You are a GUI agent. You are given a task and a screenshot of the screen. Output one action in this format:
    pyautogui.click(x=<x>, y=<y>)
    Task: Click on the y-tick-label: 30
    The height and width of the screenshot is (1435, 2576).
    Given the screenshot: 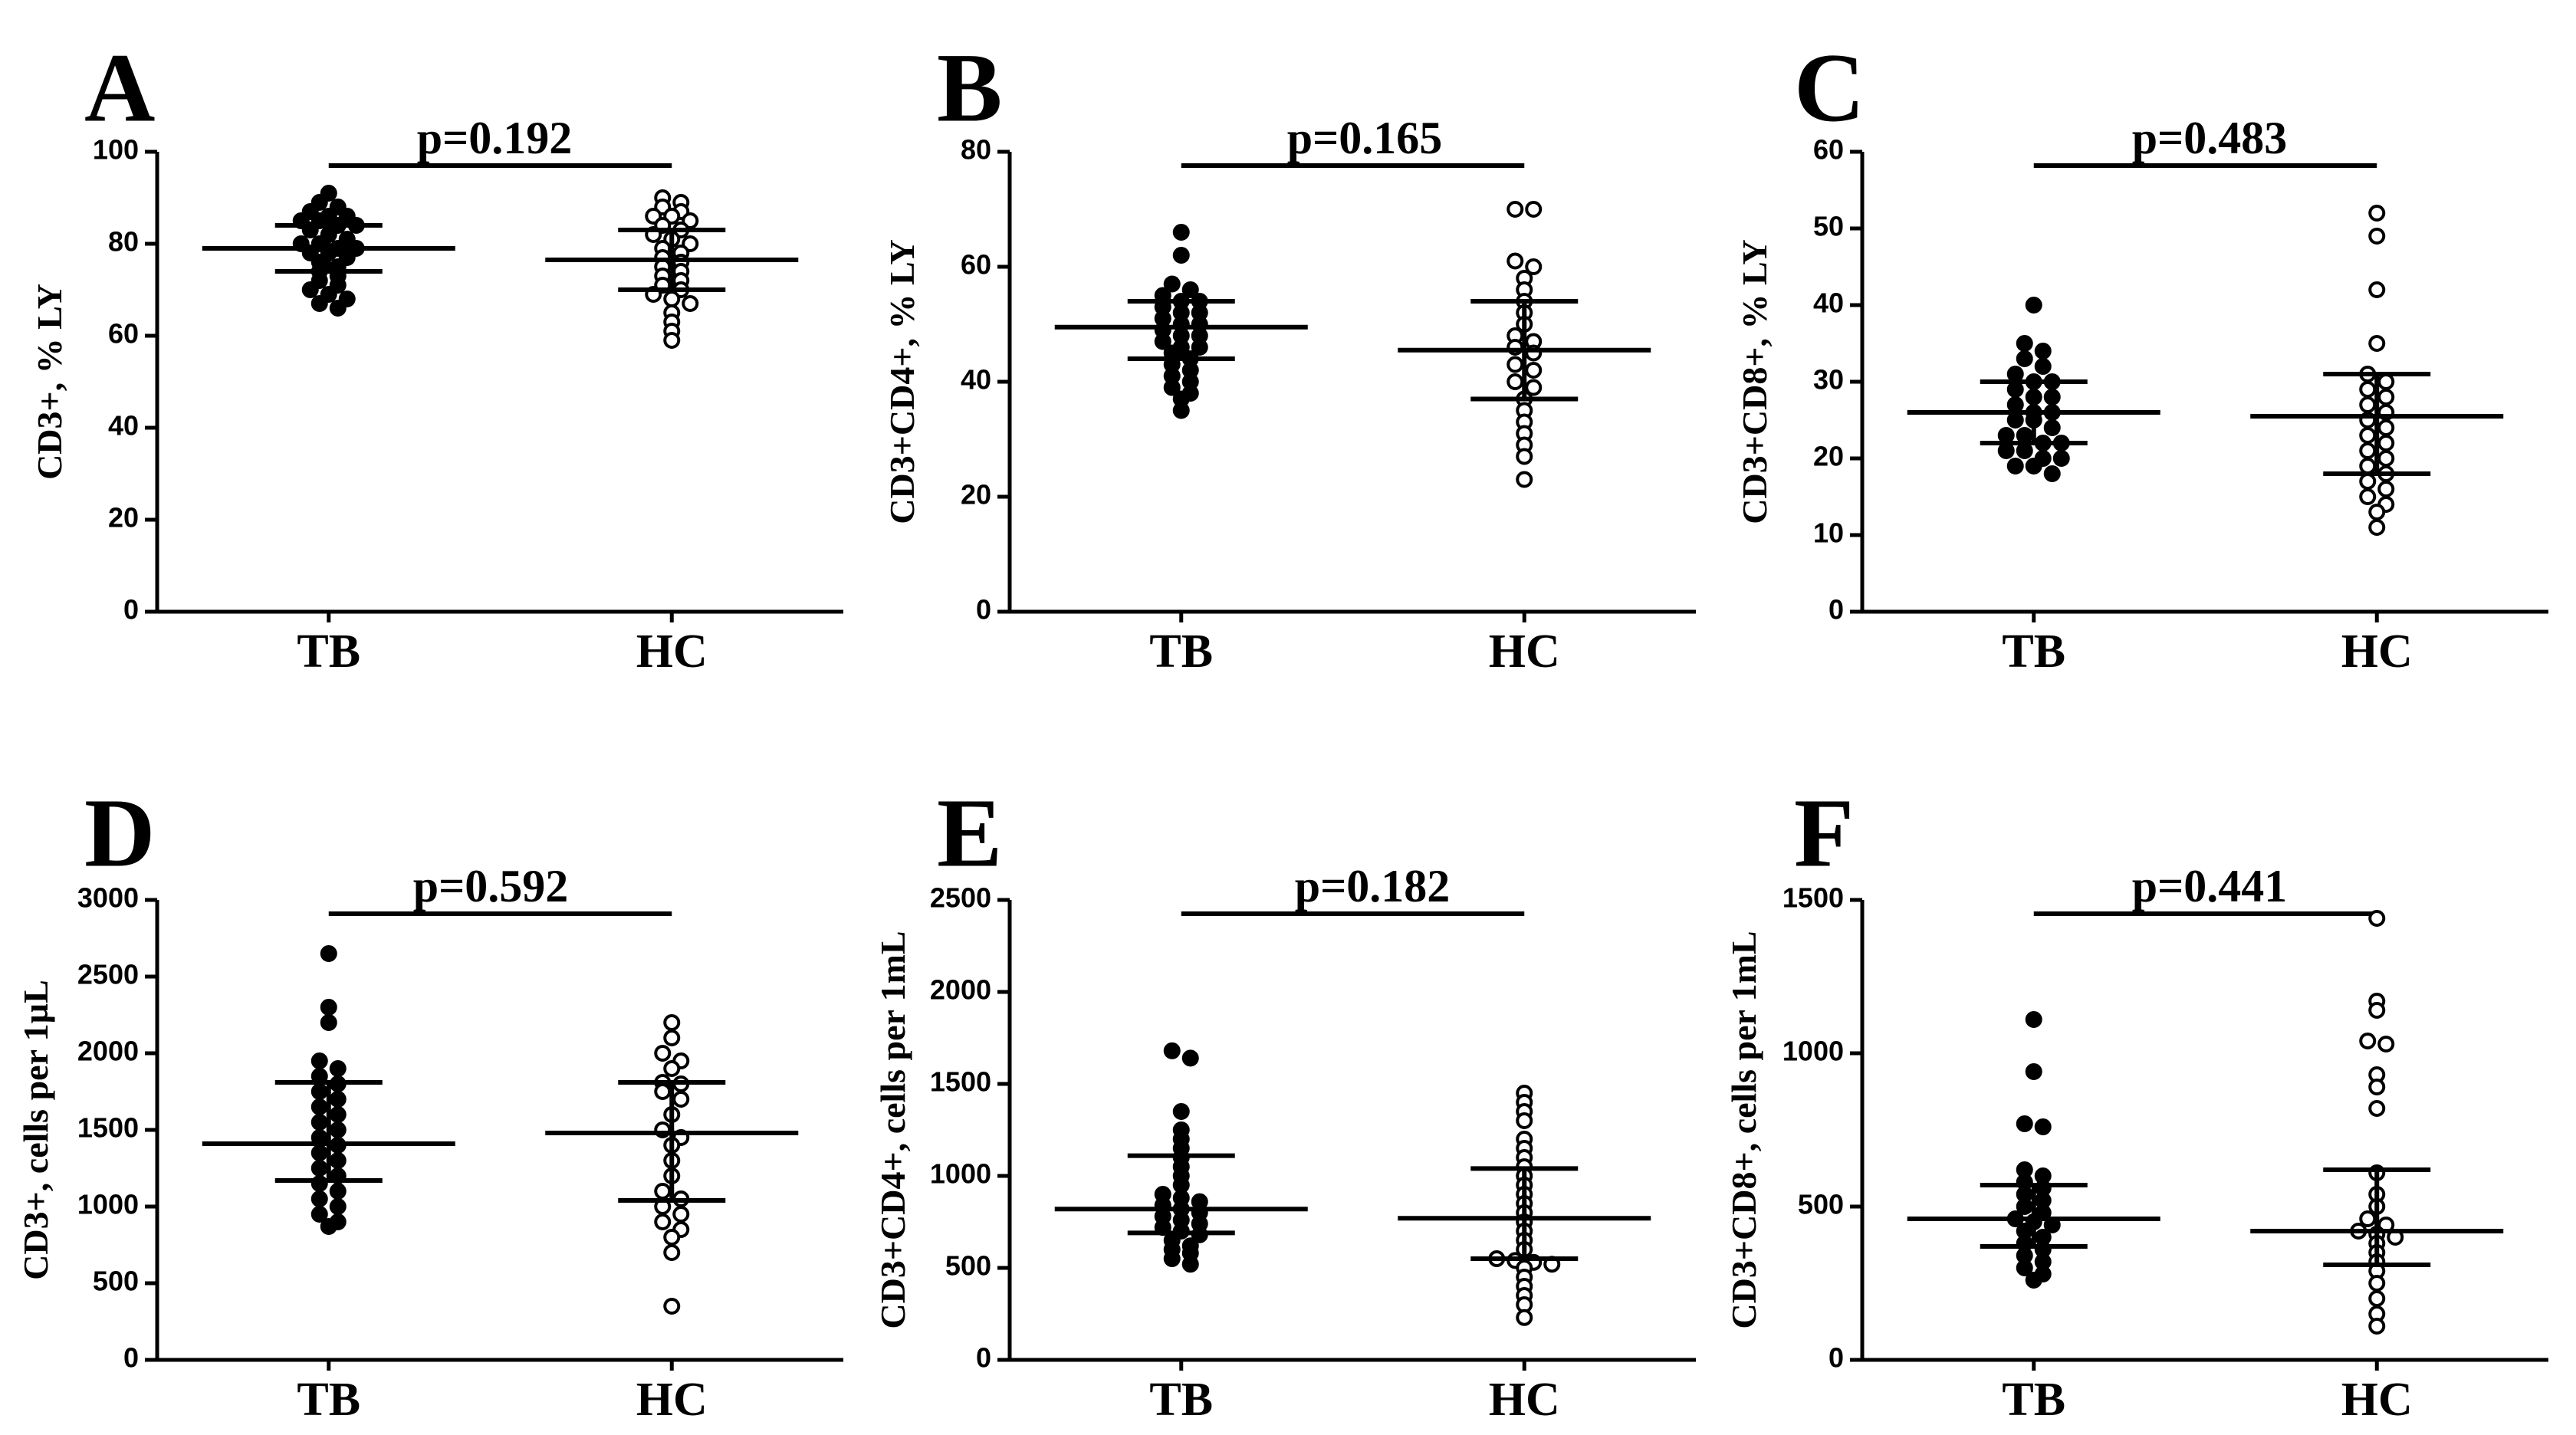 What is the action you would take?
    pyautogui.click(x=1829, y=380)
    